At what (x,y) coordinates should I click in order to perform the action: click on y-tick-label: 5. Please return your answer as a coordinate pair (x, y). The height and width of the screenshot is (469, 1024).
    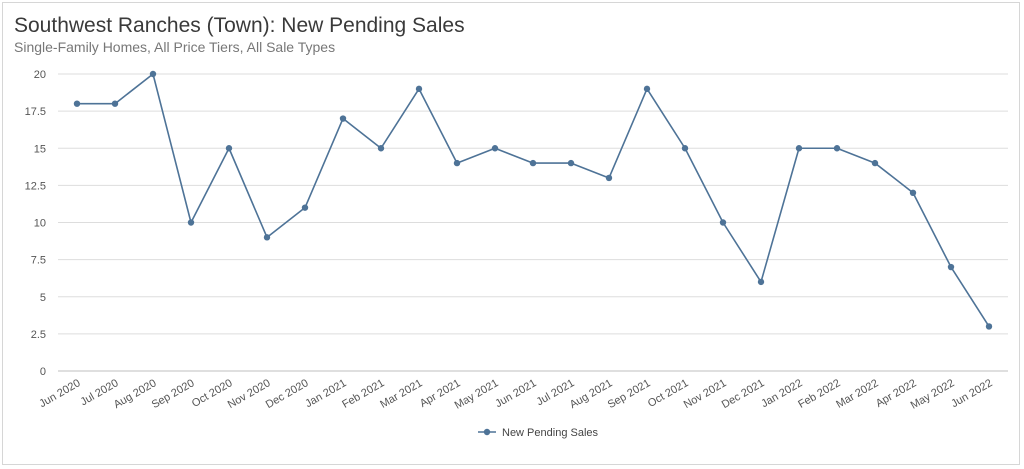
    Looking at the image, I should click on (43, 298).